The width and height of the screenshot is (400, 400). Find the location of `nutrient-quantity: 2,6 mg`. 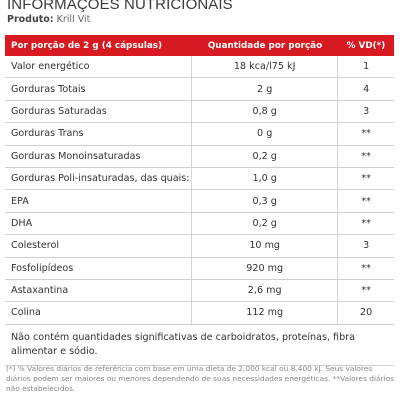

nutrient-quantity: 2,6 mg is located at coordinates (265, 290).